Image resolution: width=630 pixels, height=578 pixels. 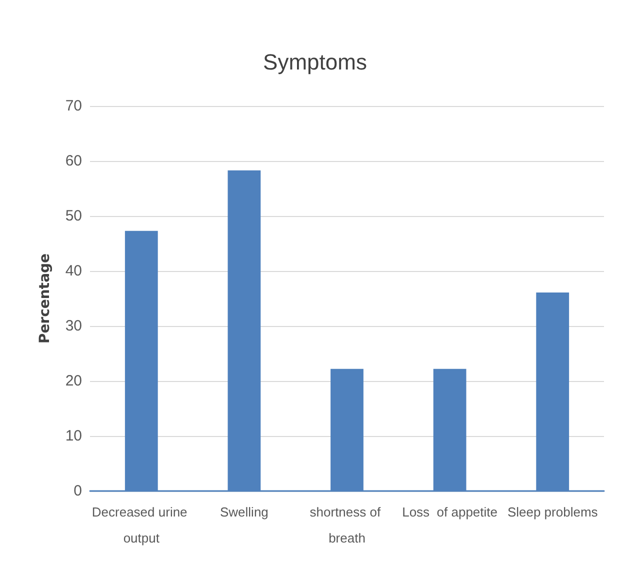 What do you see at coordinates (73, 326) in the screenshot?
I see `y-tick-label: 30` at bounding box center [73, 326].